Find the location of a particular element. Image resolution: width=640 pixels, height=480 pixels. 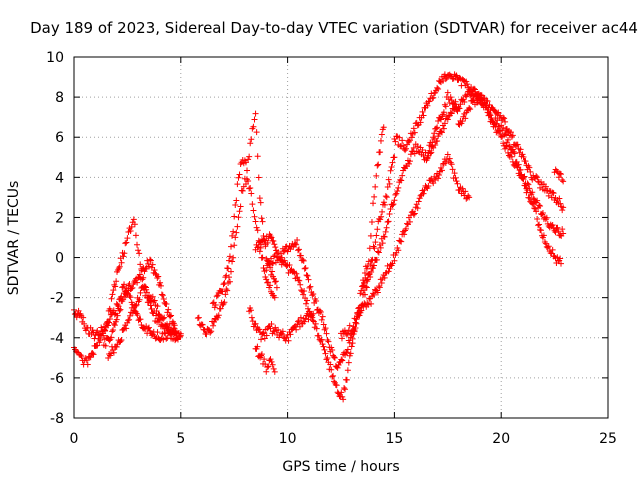

series-sat-e is located at coordinates (236, 256).